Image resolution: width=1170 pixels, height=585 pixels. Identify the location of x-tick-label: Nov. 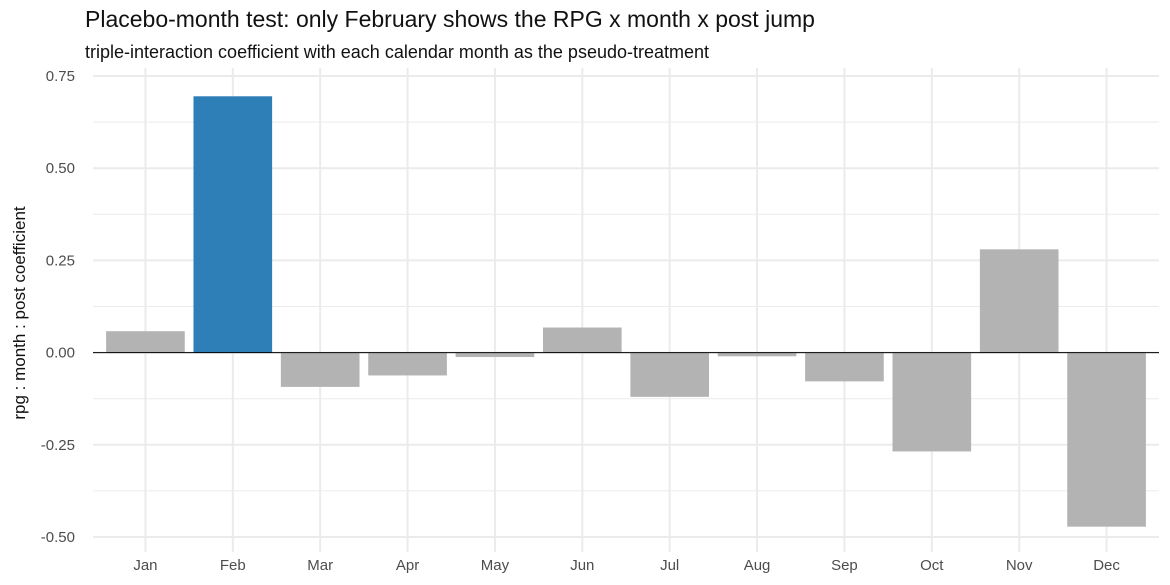
(1019, 565).